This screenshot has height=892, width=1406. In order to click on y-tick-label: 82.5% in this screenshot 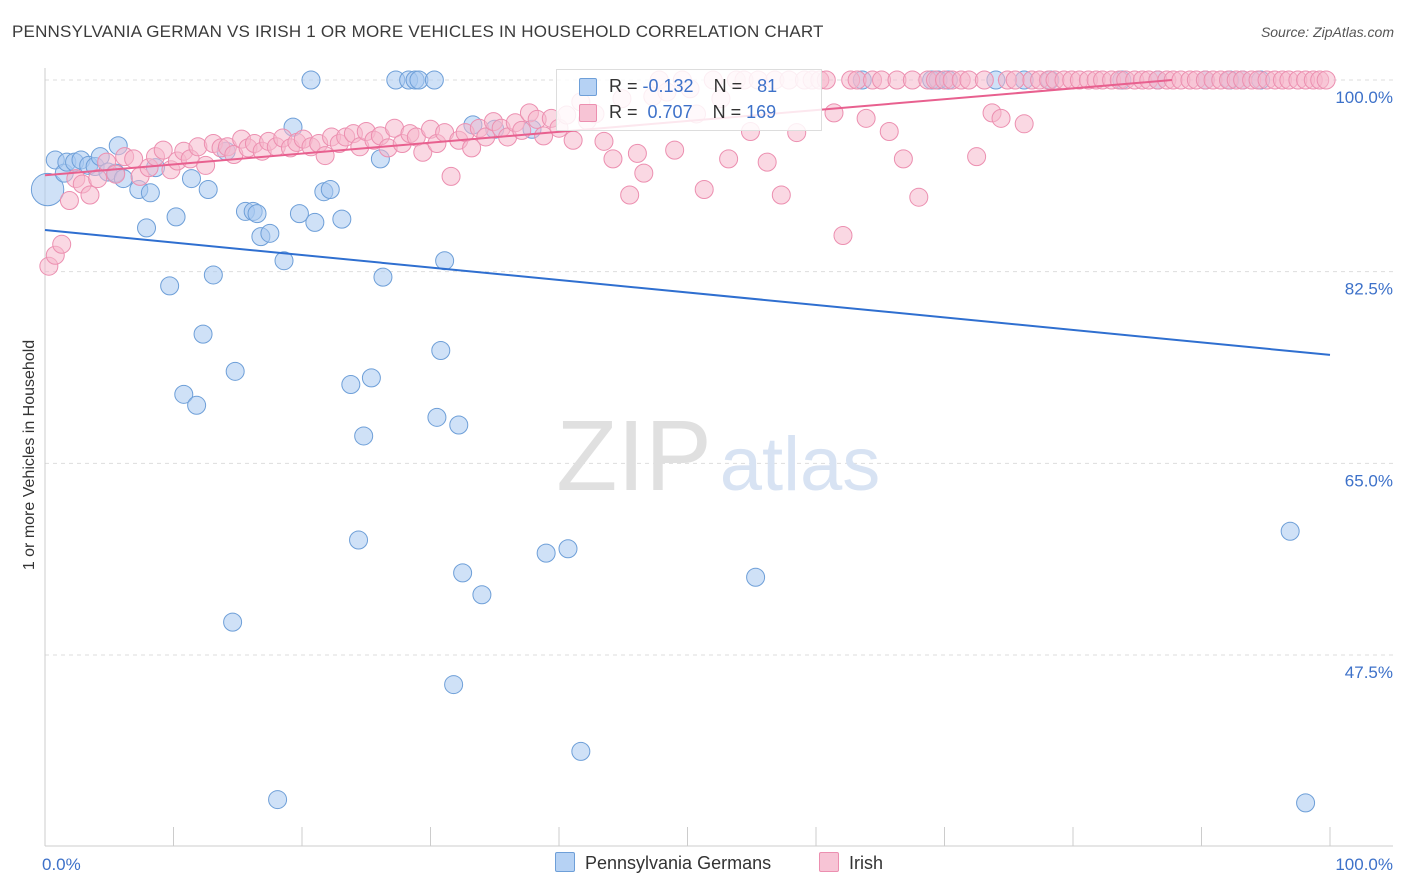, I will do `click(1369, 289)`.